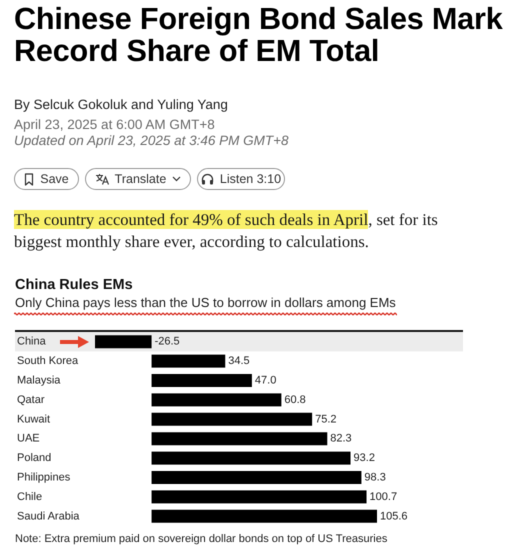 The width and height of the screenshot is (523, 554). What do you see at coordinates (364, 458) in the screenshot?
I see `data-label: 93.2` at bounding box center [364, 458].